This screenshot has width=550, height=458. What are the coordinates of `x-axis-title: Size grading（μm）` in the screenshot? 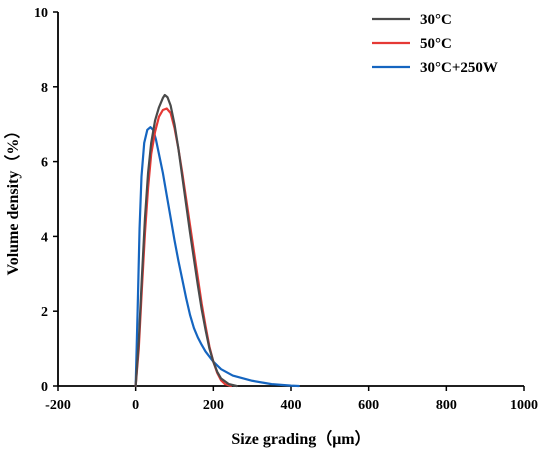 It's located at (300, 439).